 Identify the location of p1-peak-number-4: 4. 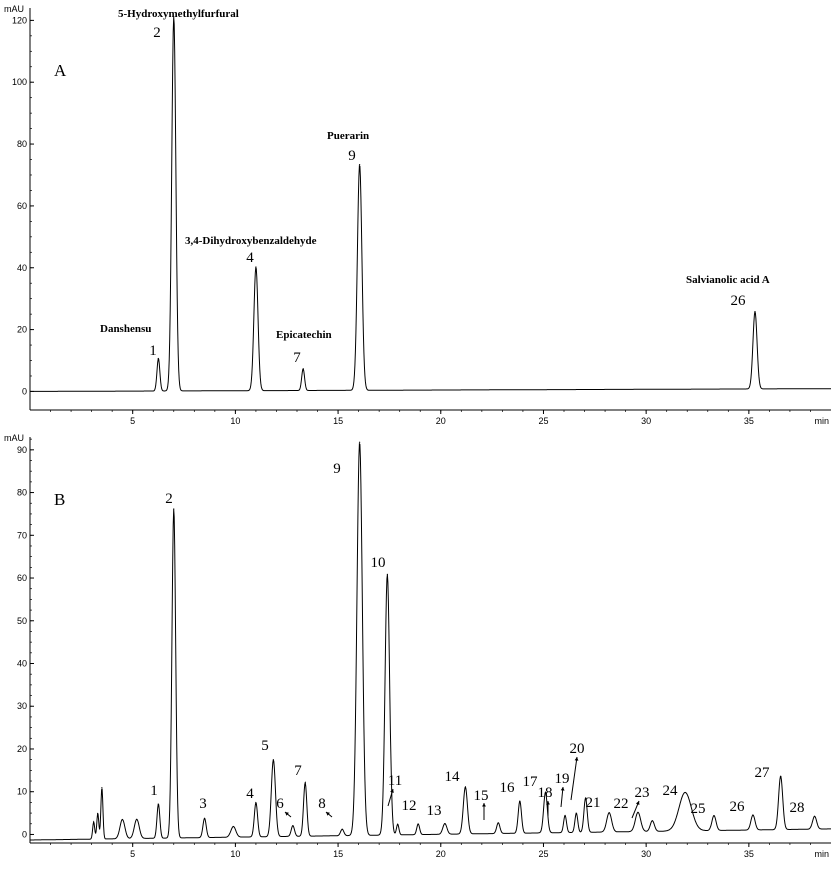
(250, 794).